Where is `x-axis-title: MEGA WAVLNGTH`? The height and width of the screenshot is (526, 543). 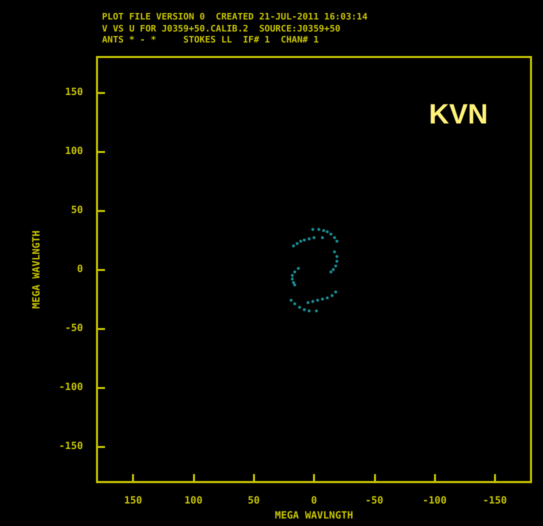 x-axis-title: MEGA WAVLNGTH is located at coordinates (314, 516).